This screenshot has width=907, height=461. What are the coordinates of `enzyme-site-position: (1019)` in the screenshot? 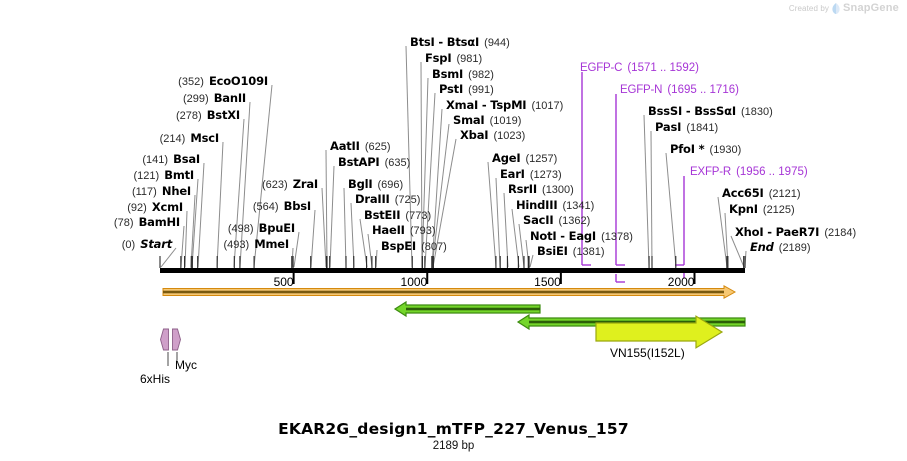 It's located at (505, 121).